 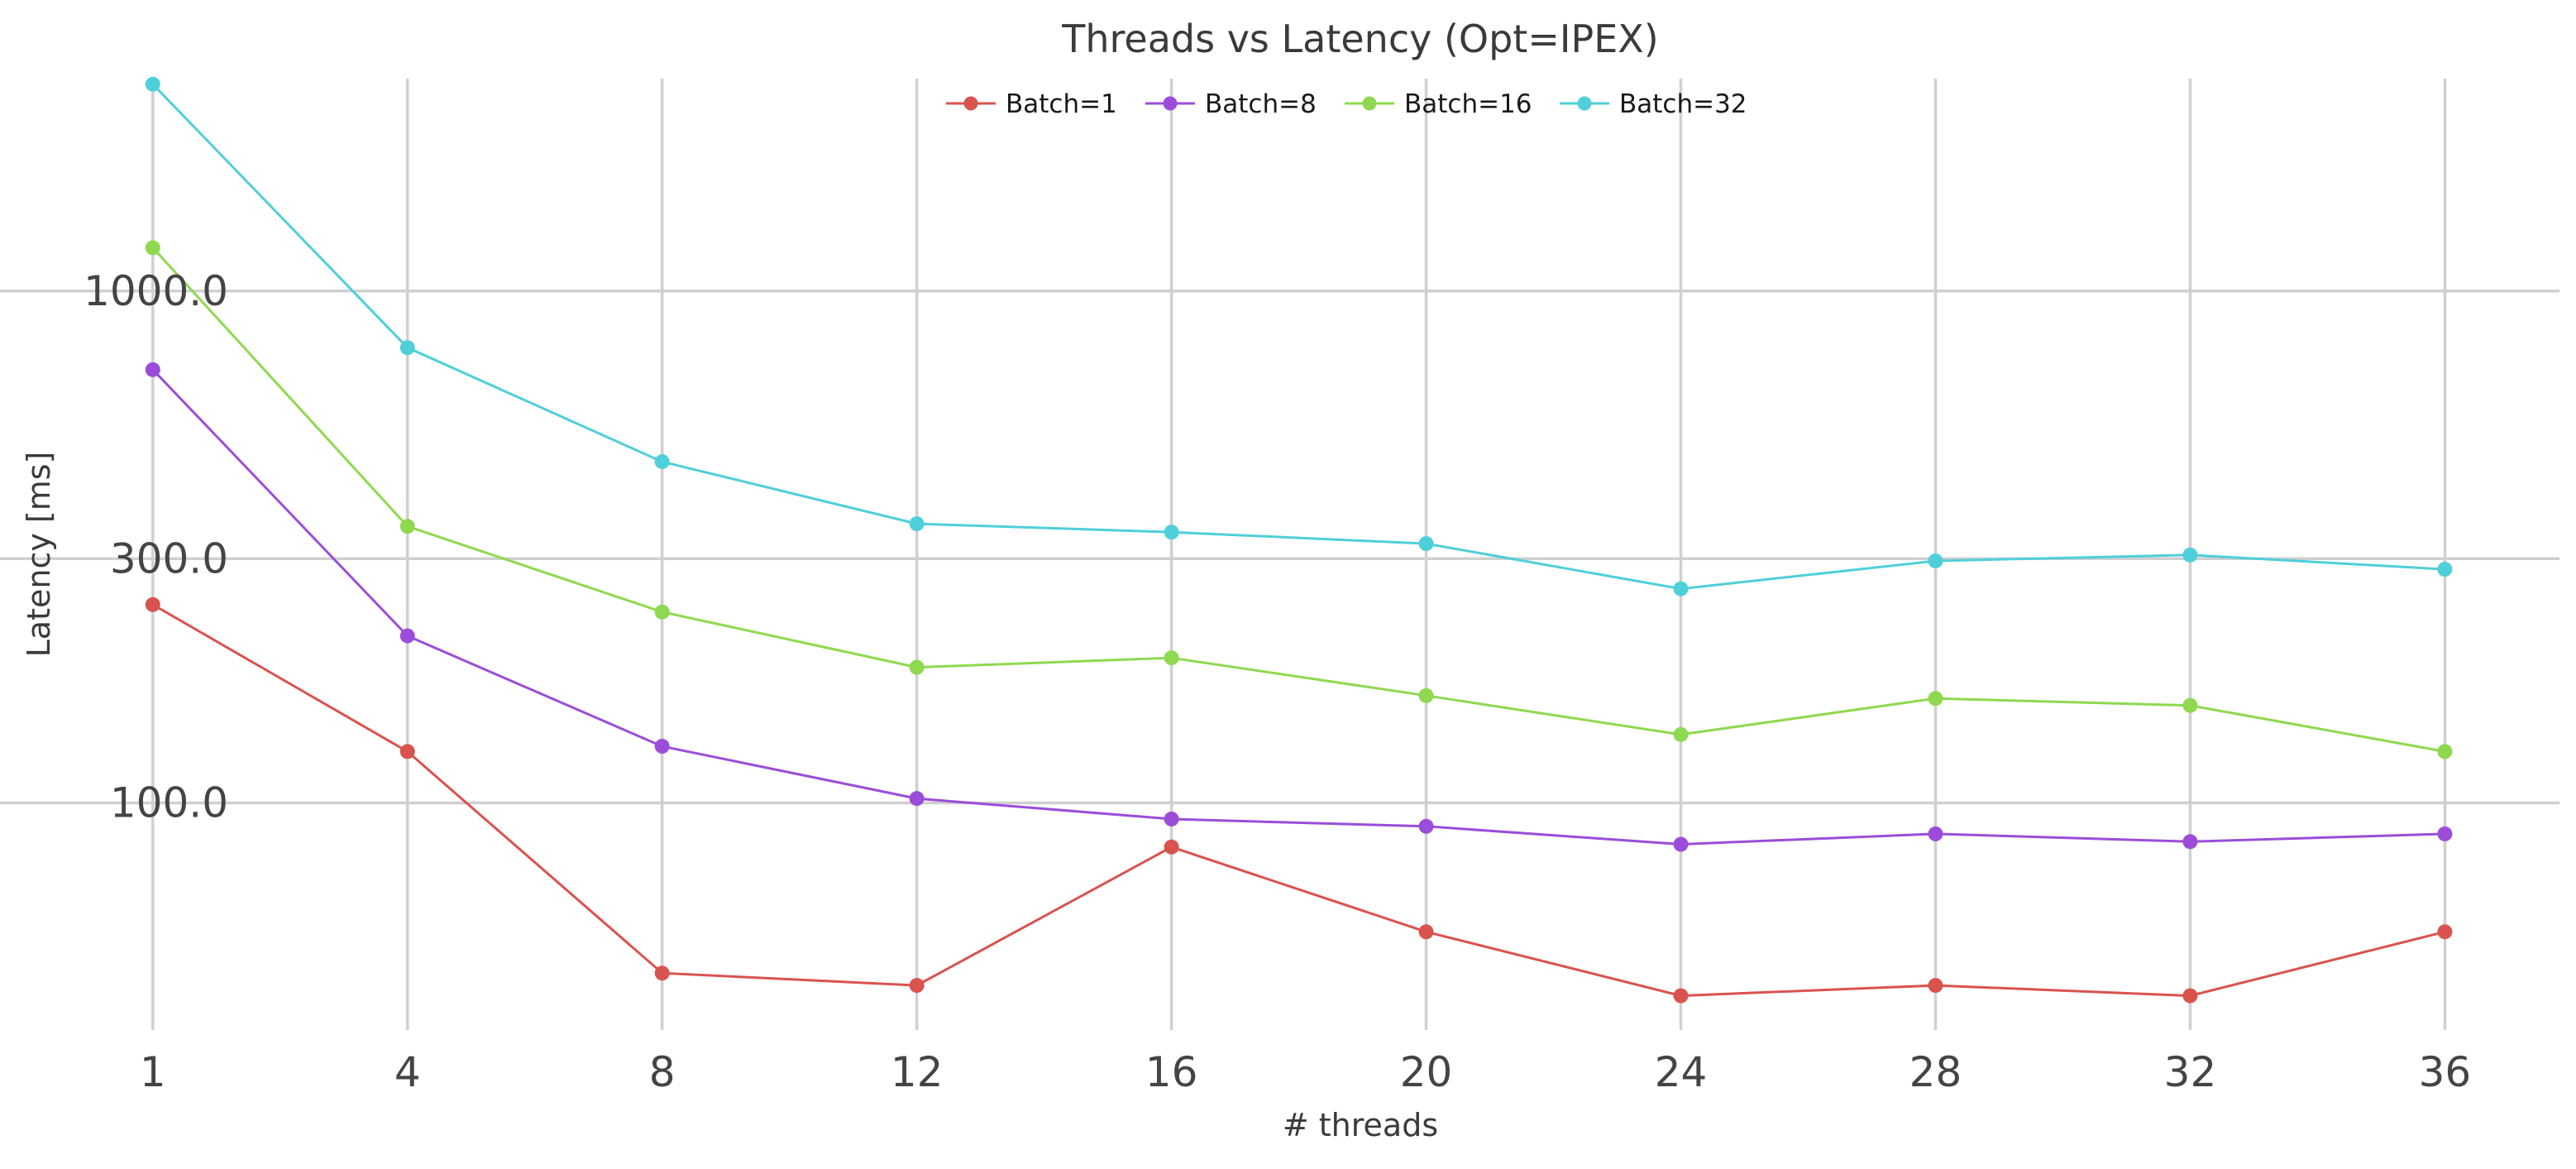 I want to click on legend-label: Batch=16, so click(x=1468, y=104).